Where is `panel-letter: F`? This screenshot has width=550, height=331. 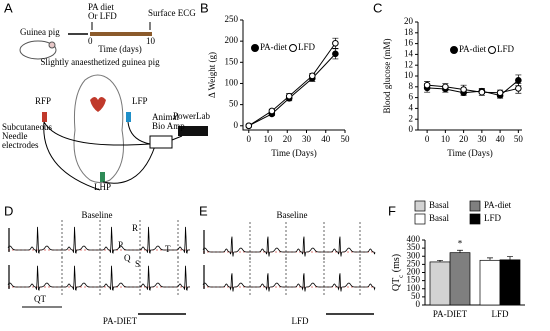
panel-letter: F is located at coordinates (392, 210).